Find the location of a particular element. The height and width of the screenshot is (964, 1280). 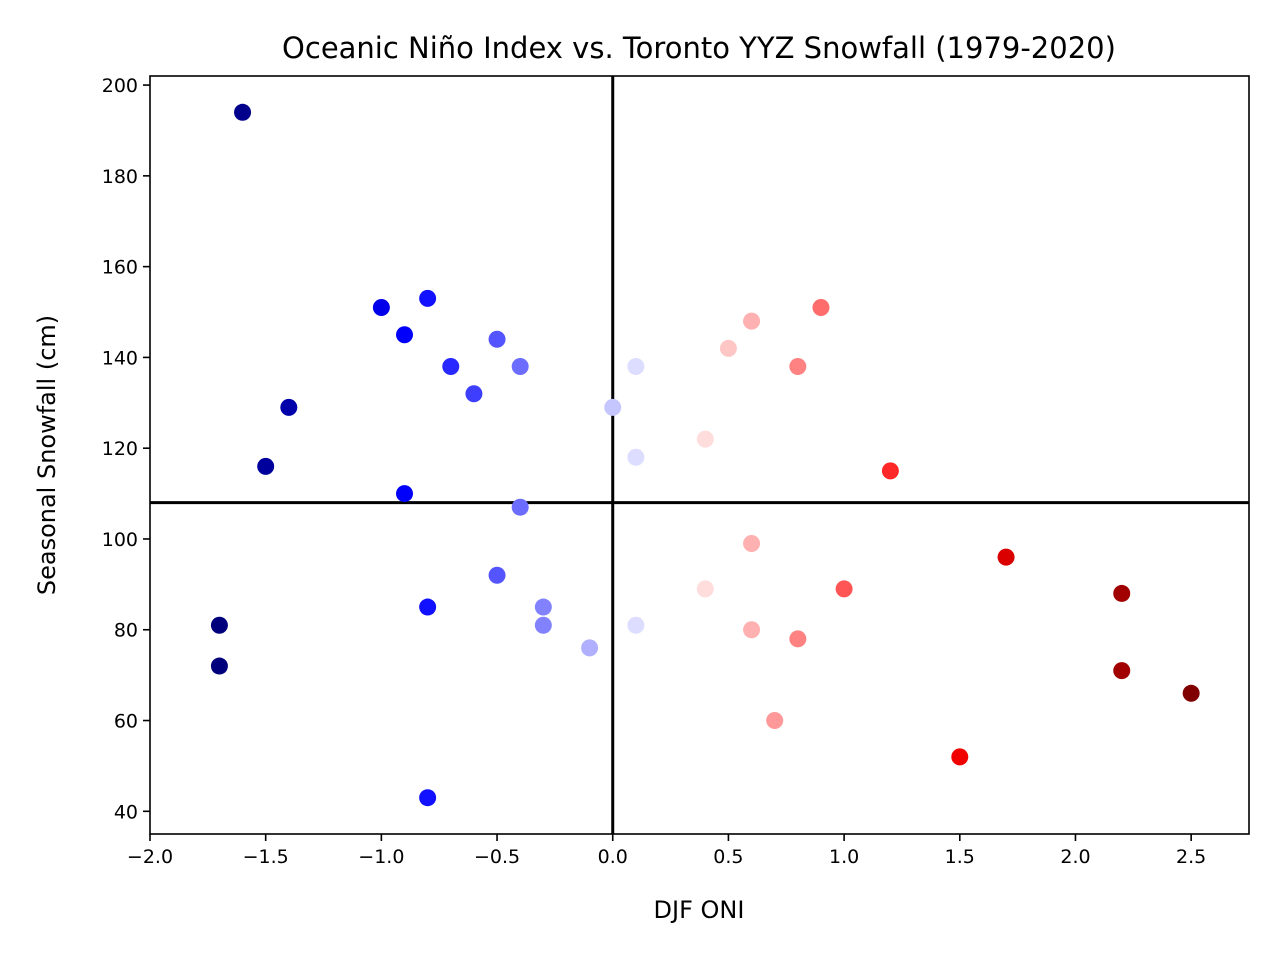

x-tick-label: 1.0 is located at coordinates (844, 857).